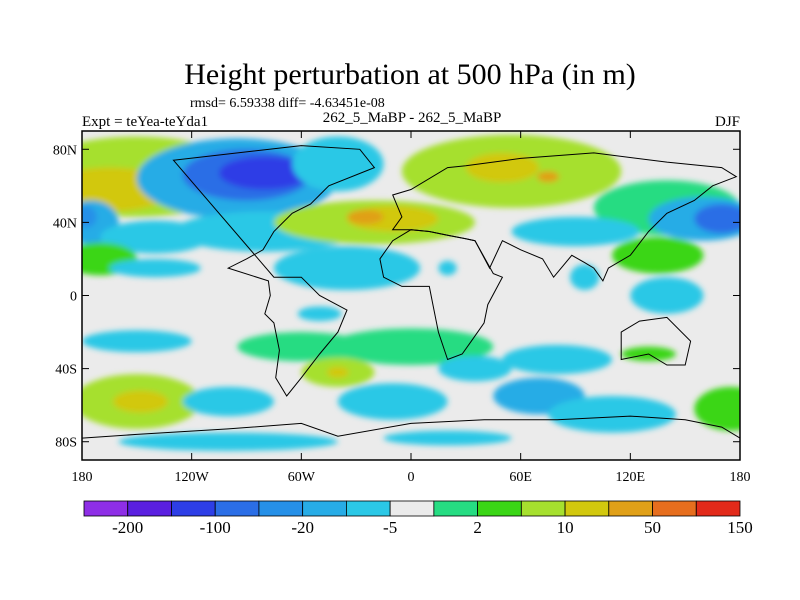  I want to click on colorbar-label: -100, so click(215, 527).